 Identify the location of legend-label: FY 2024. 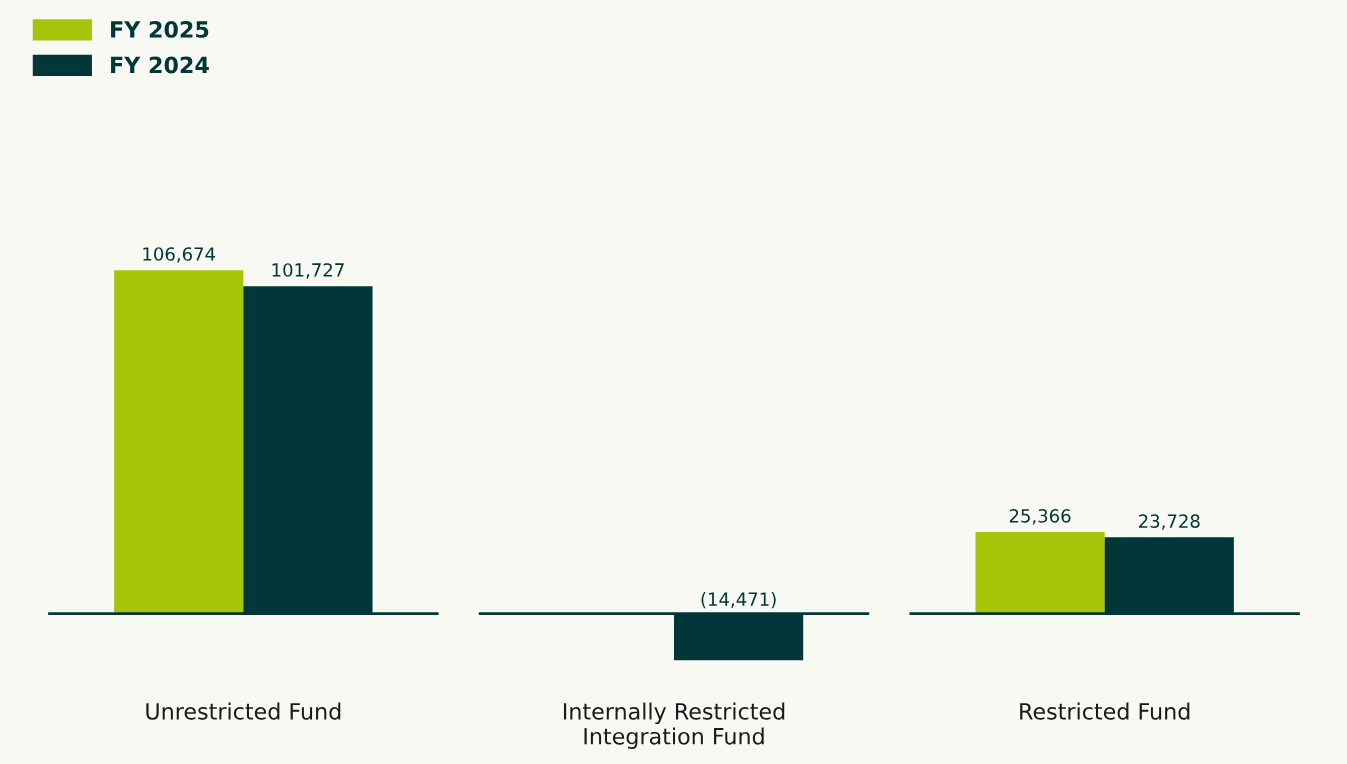
(160, 65).